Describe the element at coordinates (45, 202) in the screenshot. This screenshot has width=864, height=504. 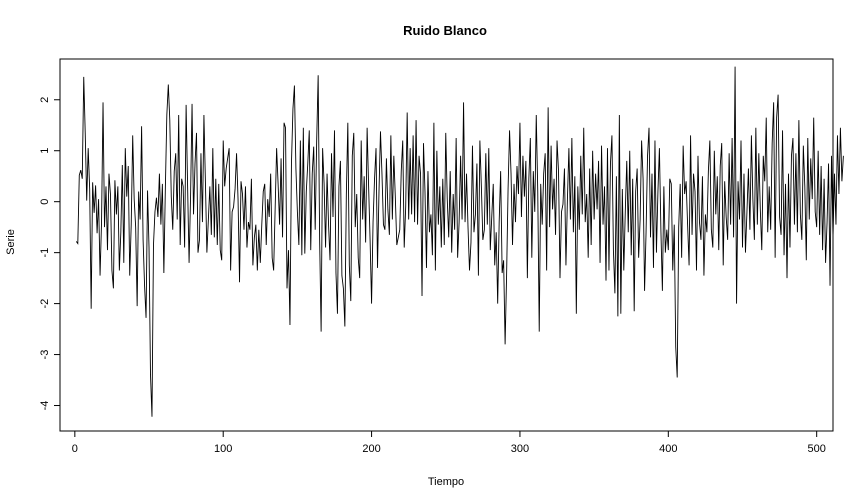
I see `y-tick-label: 0` at that location.